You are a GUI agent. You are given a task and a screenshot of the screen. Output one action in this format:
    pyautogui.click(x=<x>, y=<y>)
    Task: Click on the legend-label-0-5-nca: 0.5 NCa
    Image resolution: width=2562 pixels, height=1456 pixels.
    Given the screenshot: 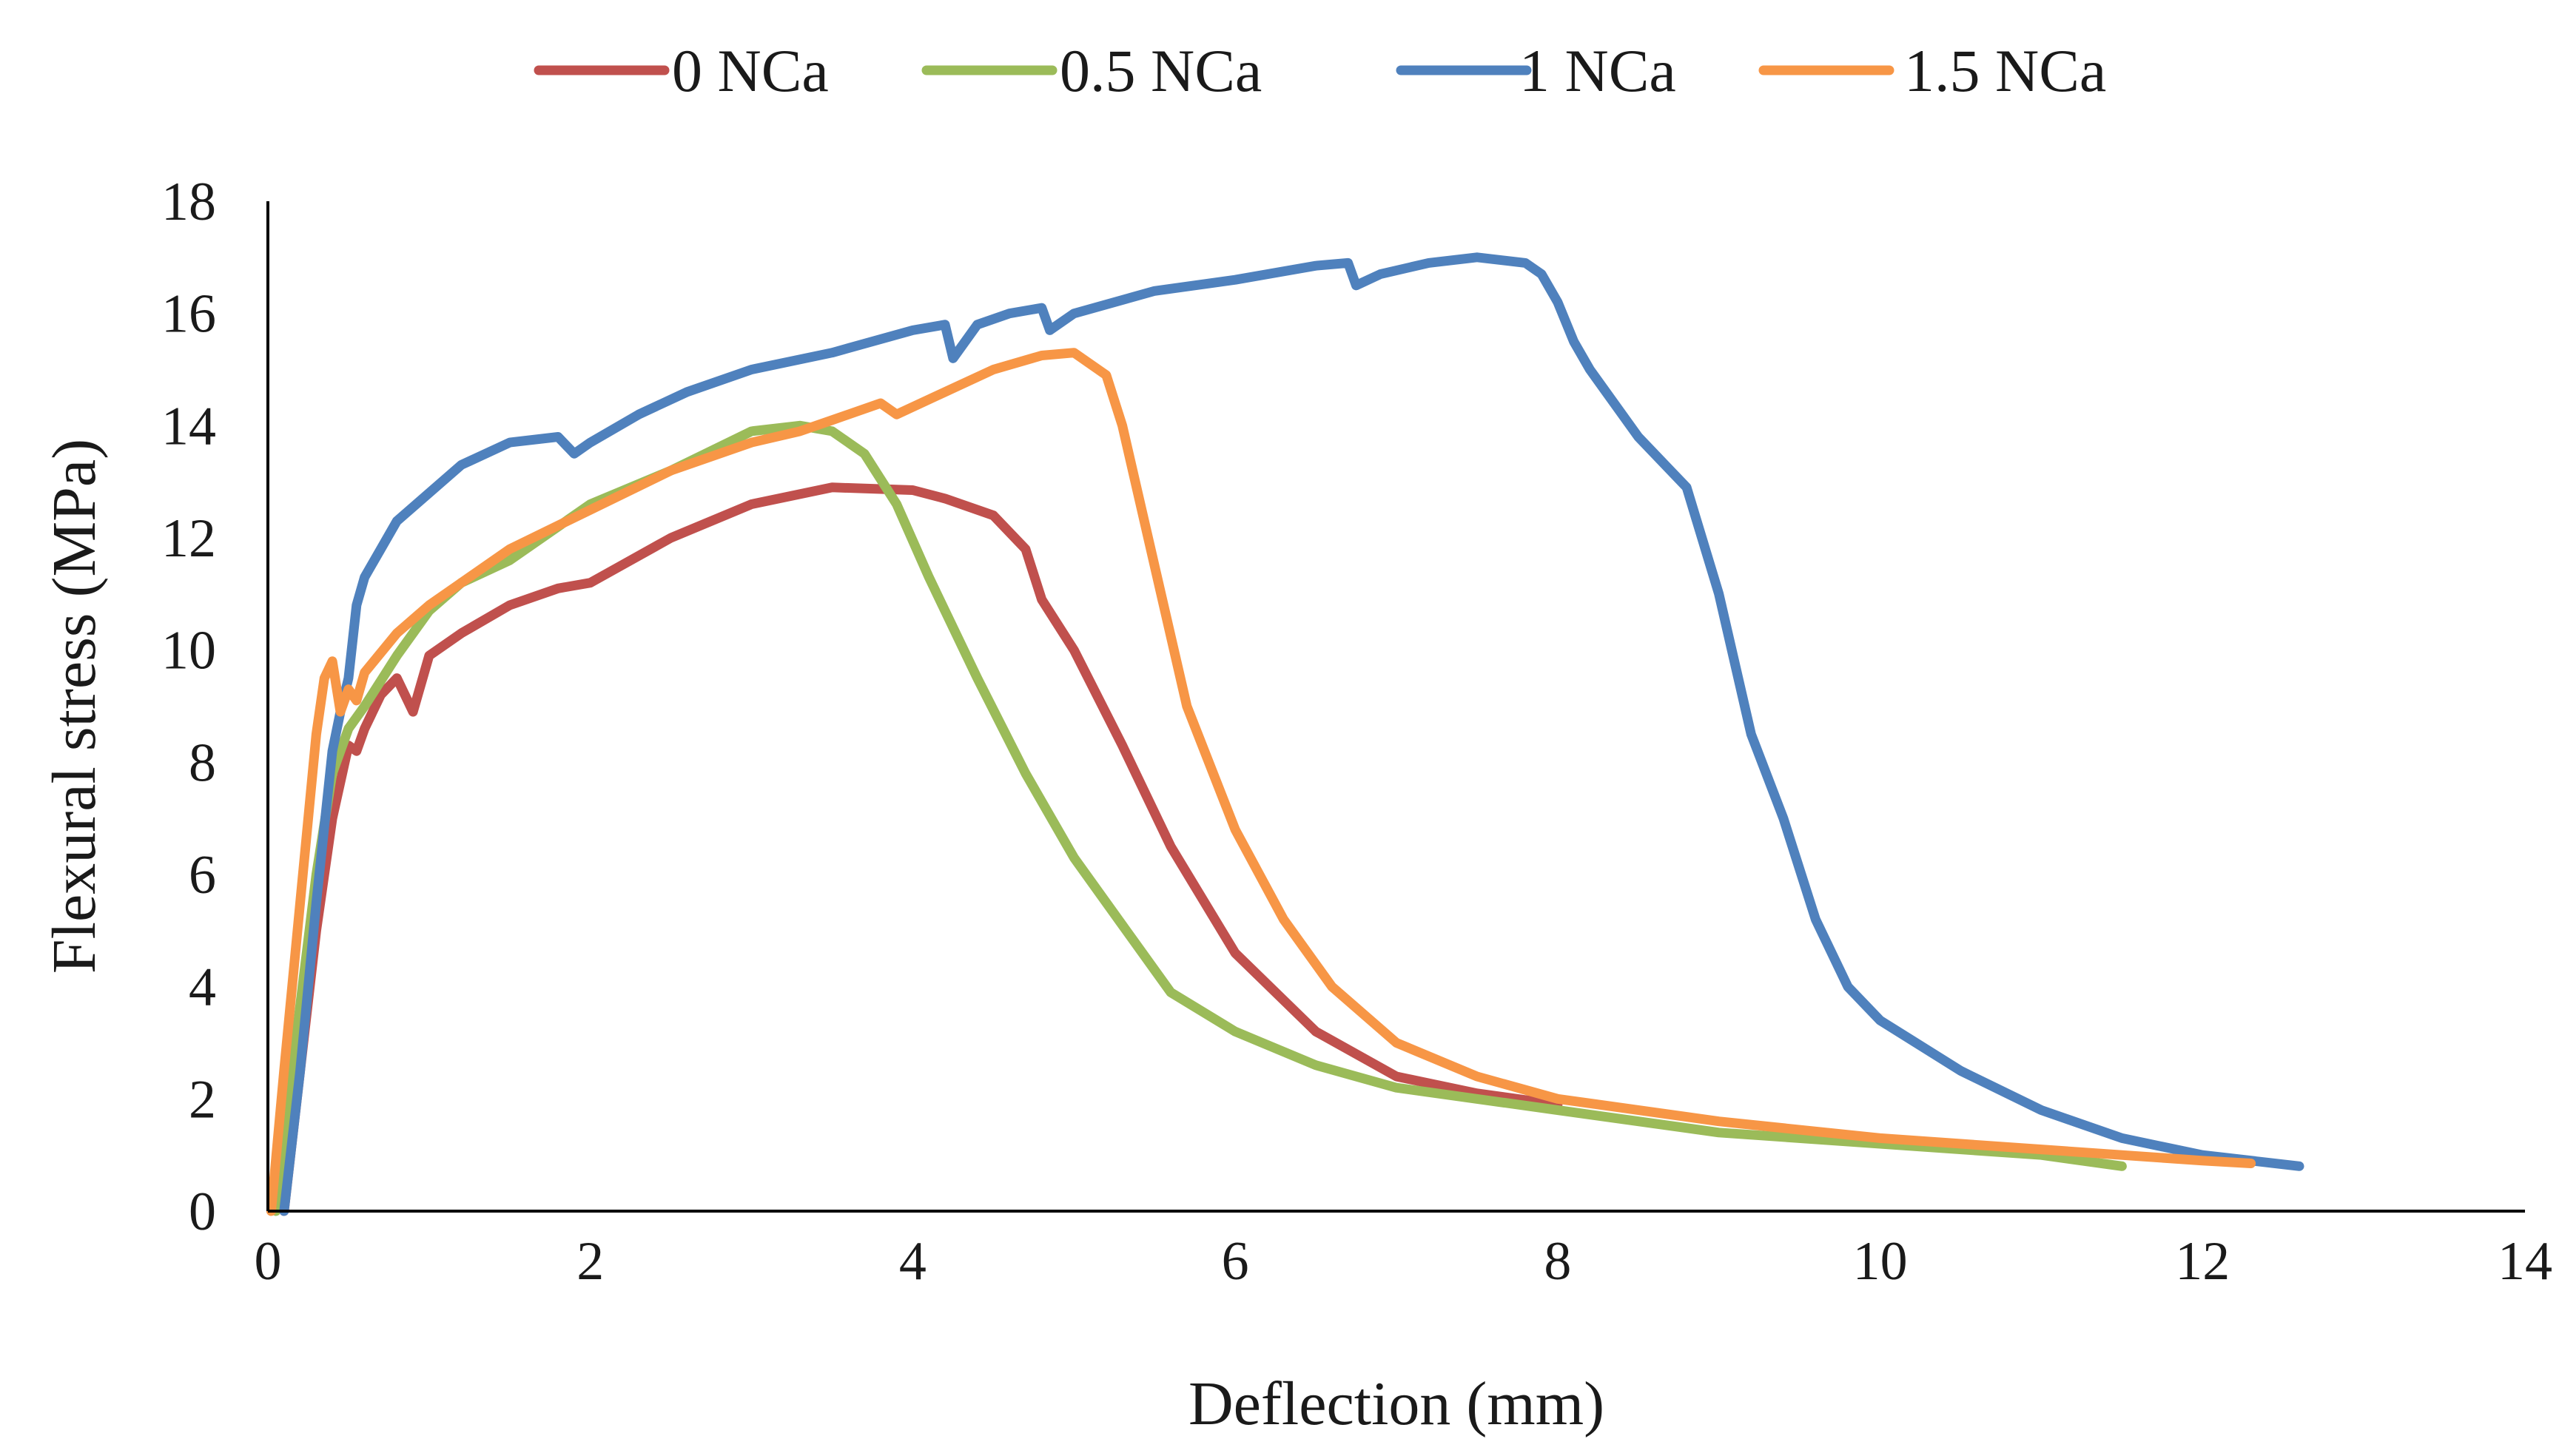 What is the action you would take?
    pyautogui.click(x=1161, y=71)
    